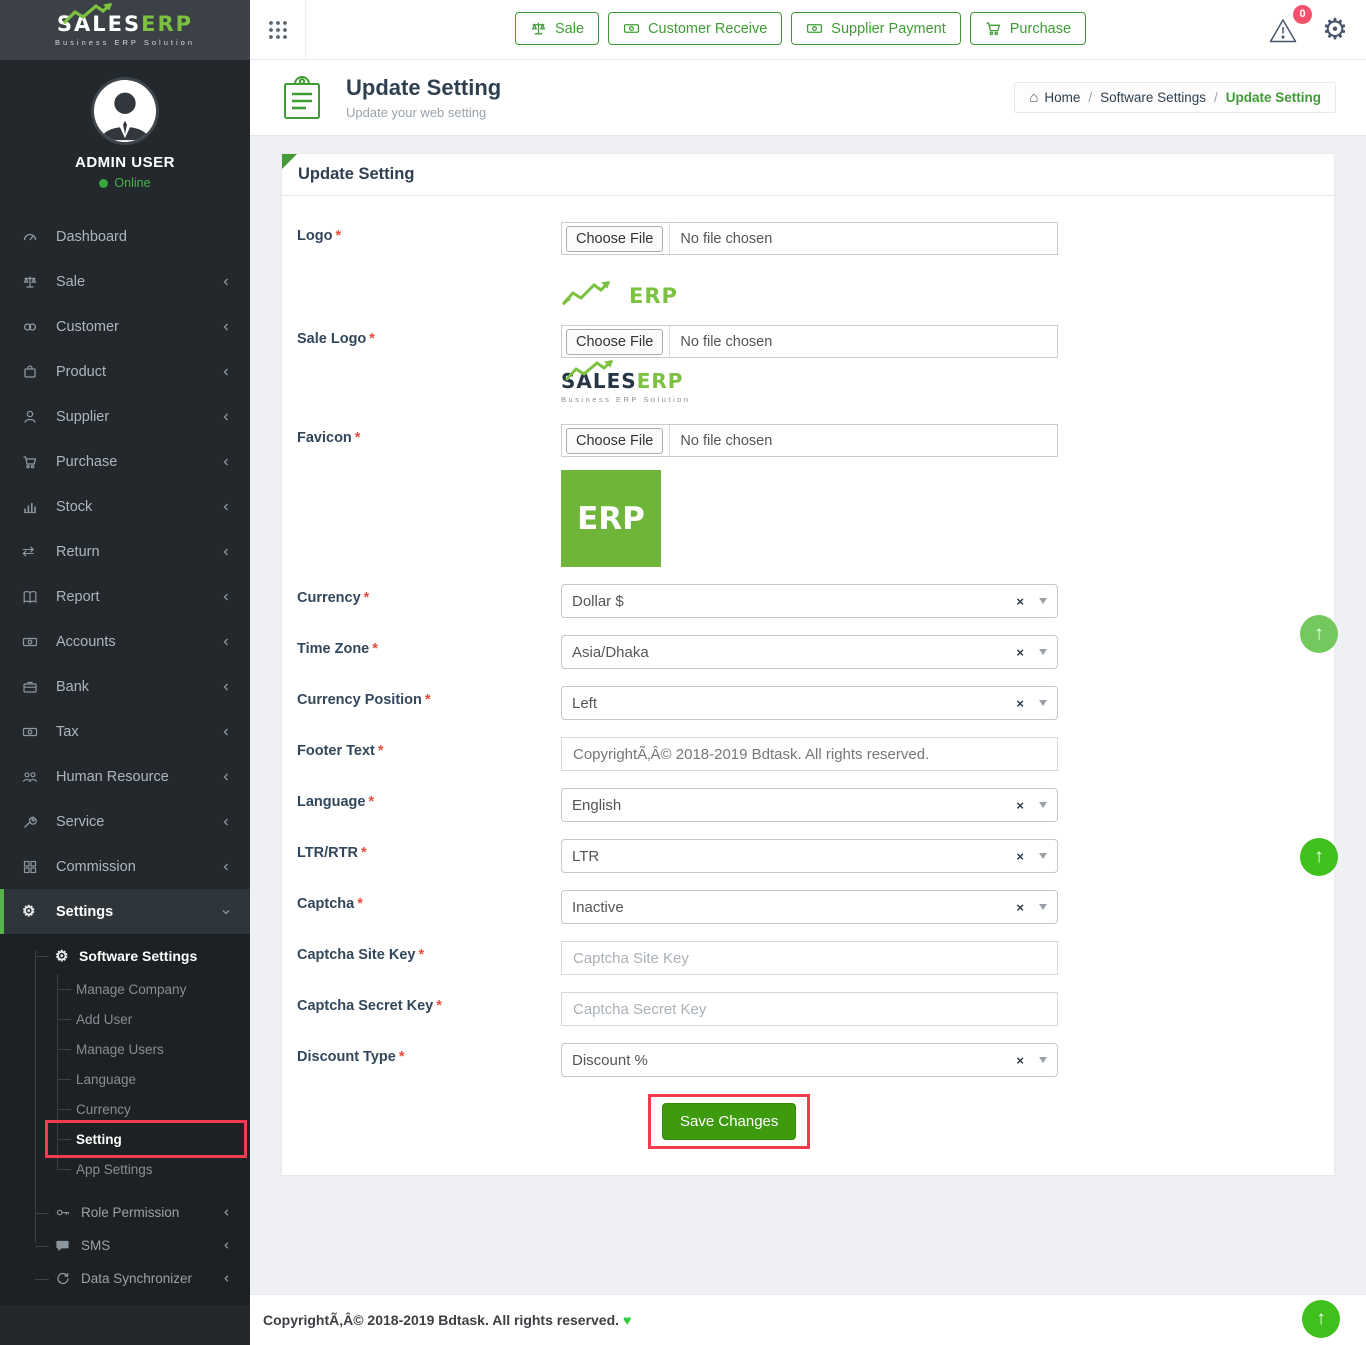  What do you see at coordinates (125, 1139) in the screenshot?
I see `submenu-item-setting: Setting` at bounding box center [125, 1139].